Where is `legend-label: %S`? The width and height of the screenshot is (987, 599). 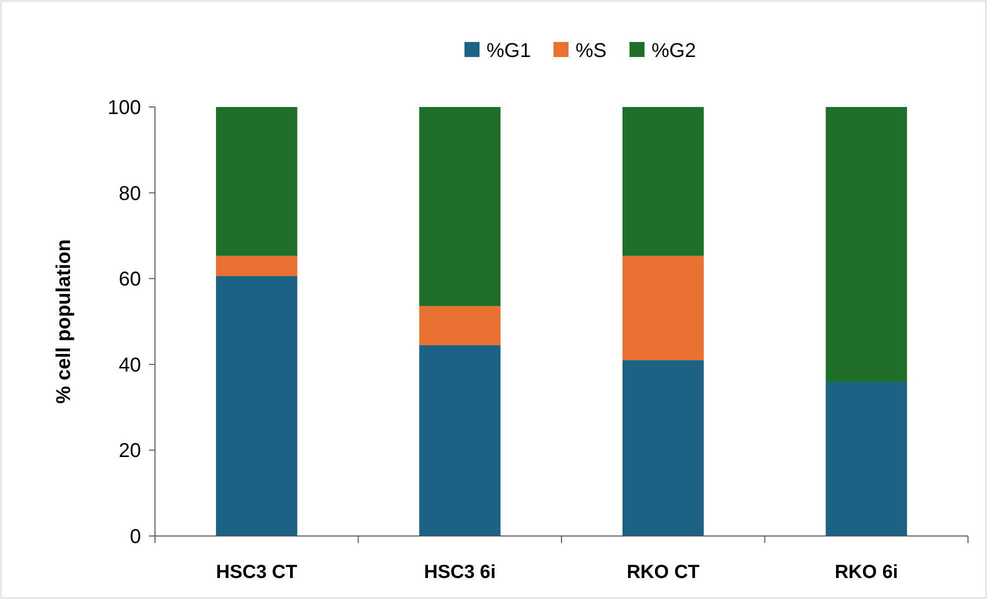 legend-label: %S is located at coordinates (591, 51).